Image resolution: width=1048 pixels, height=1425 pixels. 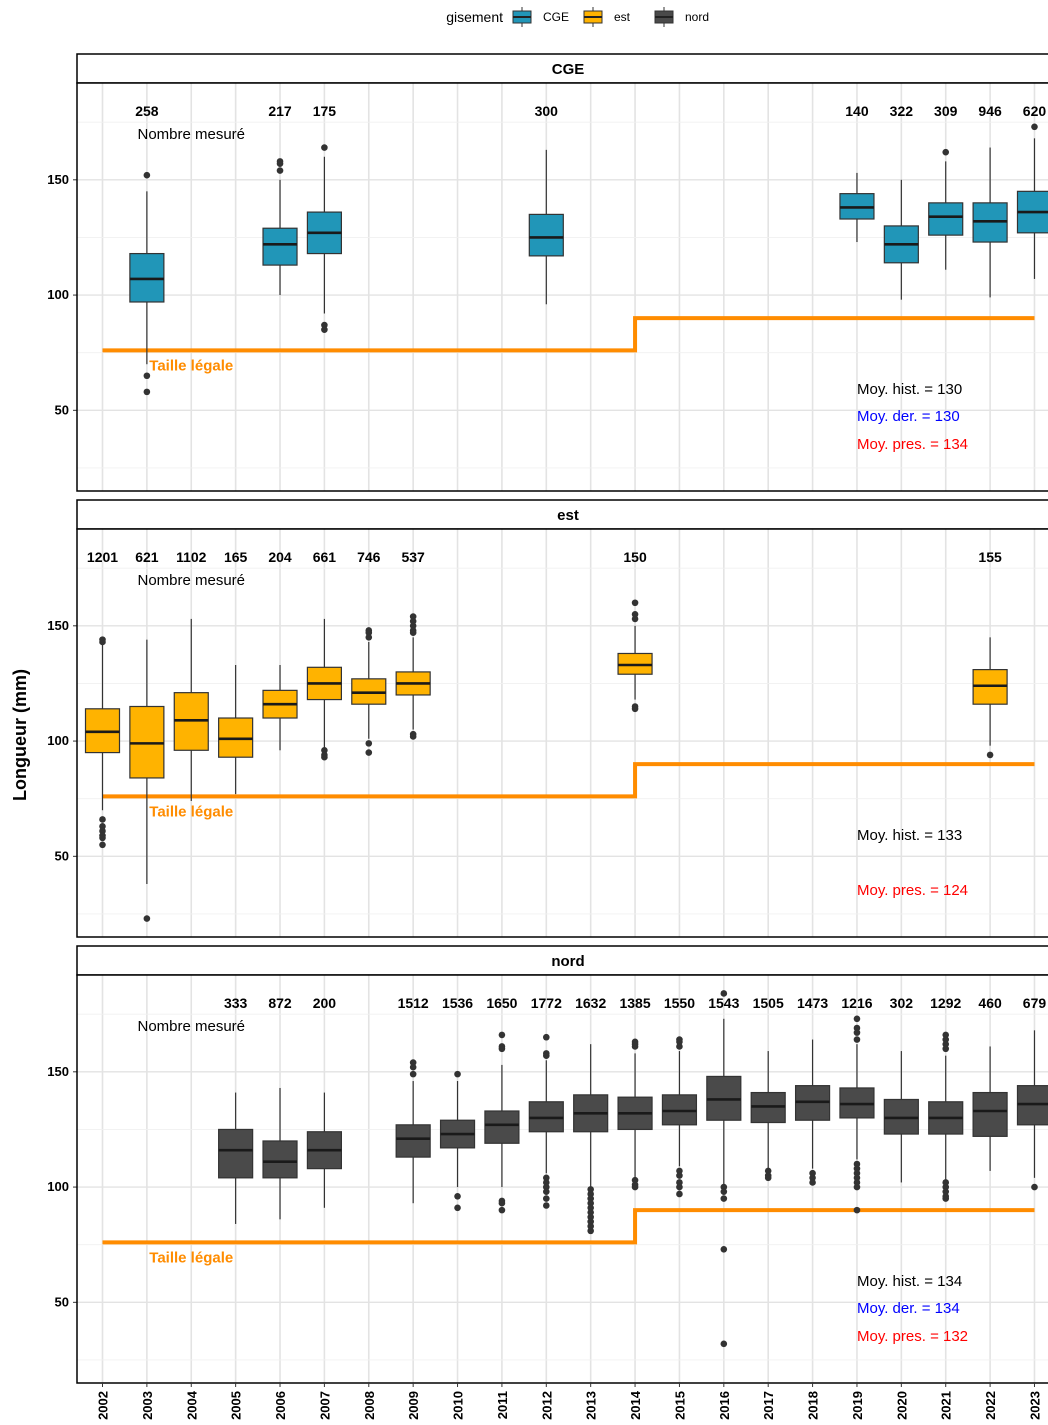 What do you see at coordinates (567, 961) in the screenshot?
I see `panel-title: nord` at bounding box center [567, 961].